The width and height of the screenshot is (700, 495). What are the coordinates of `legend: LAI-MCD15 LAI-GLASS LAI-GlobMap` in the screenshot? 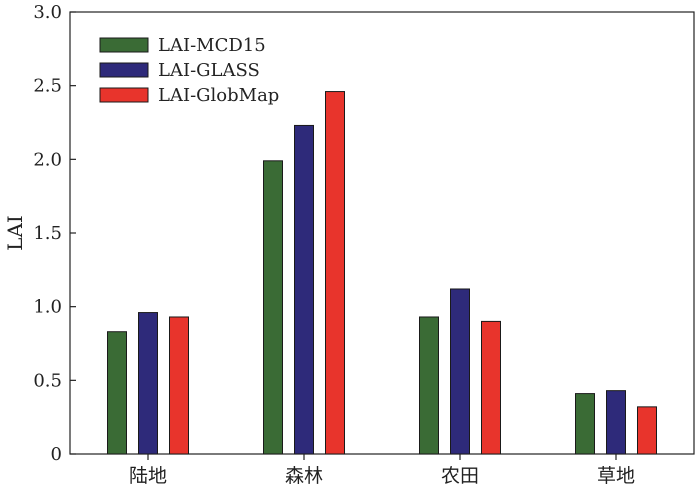 It's located at (189, 70).